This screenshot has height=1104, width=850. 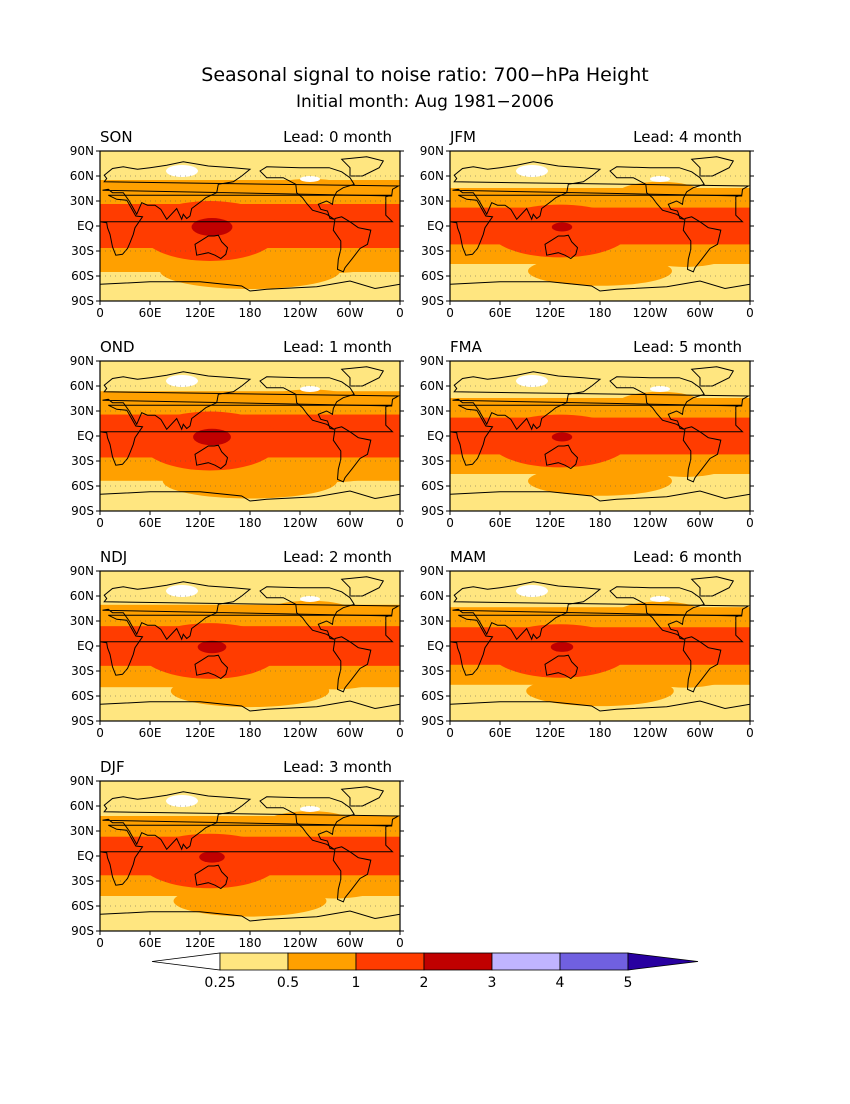 I want to click on panel-lead-label: Lead: 2 month, so click(x=337, y=557).